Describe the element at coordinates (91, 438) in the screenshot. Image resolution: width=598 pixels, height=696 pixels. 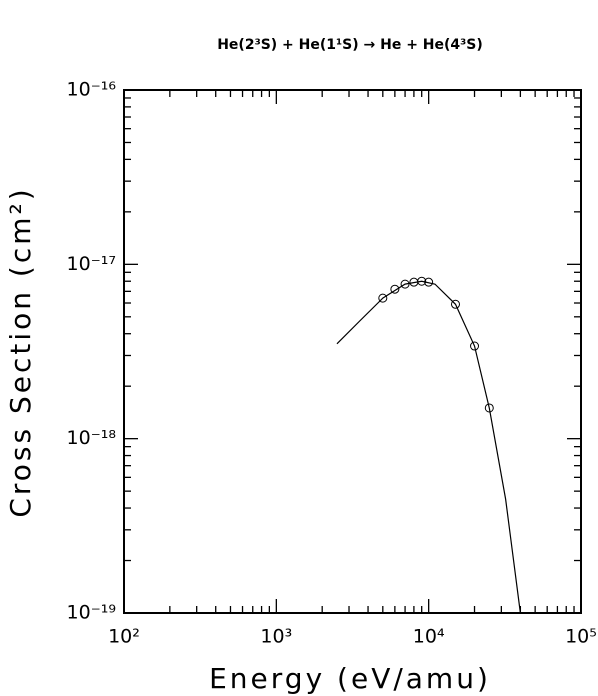
I see `y-tick-label: 10⁻¹⁸` at that location.